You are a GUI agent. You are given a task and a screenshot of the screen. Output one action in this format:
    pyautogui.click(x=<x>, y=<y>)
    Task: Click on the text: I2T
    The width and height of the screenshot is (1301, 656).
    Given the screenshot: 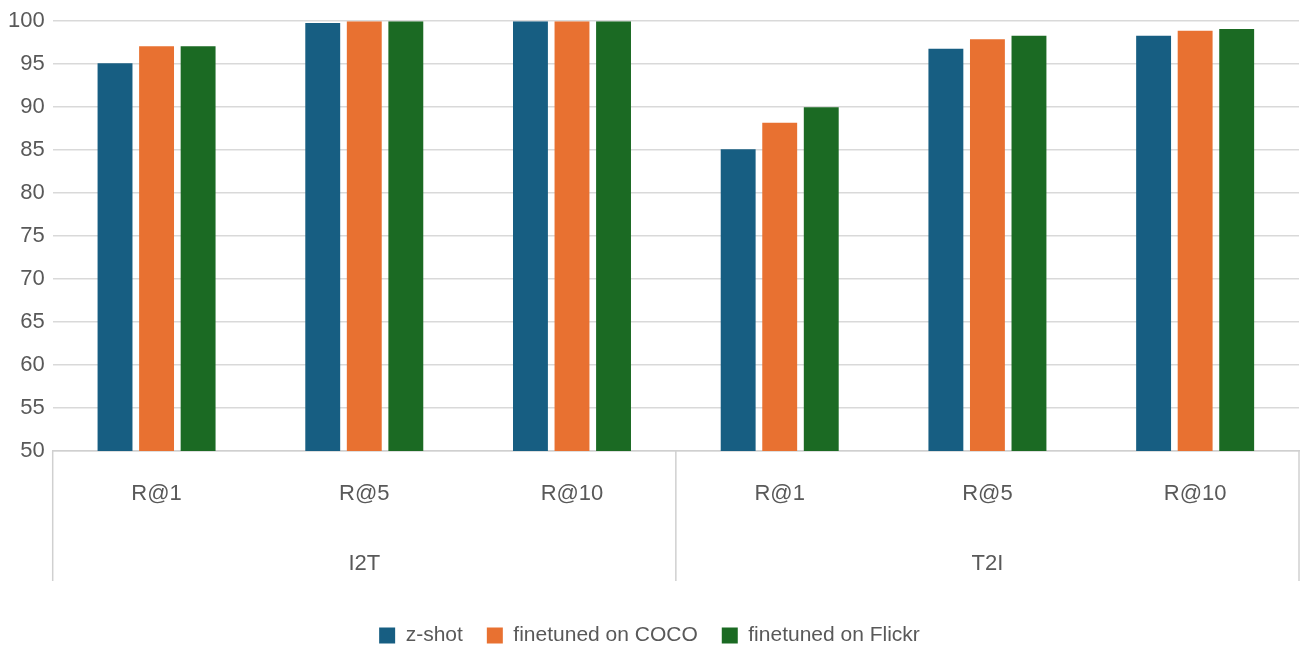 What is the action you would take?
    pyautogui.click(x=364, y=563)
    